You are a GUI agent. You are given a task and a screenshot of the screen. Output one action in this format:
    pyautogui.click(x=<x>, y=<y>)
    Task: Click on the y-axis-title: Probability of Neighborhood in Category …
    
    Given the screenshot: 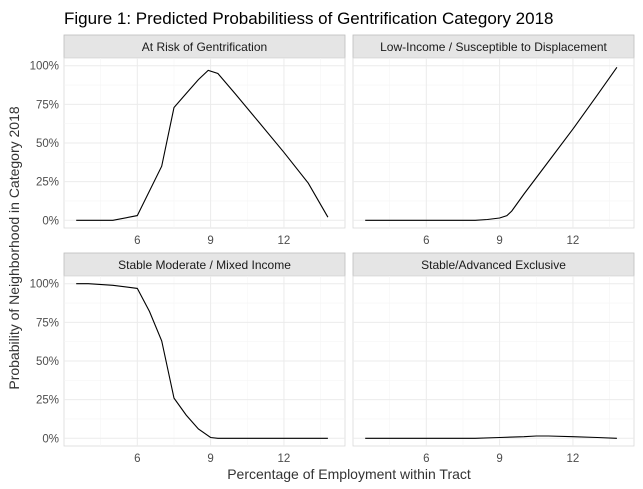 What is the action you would take?
    pyautogui.click(x=14, y=248)
    